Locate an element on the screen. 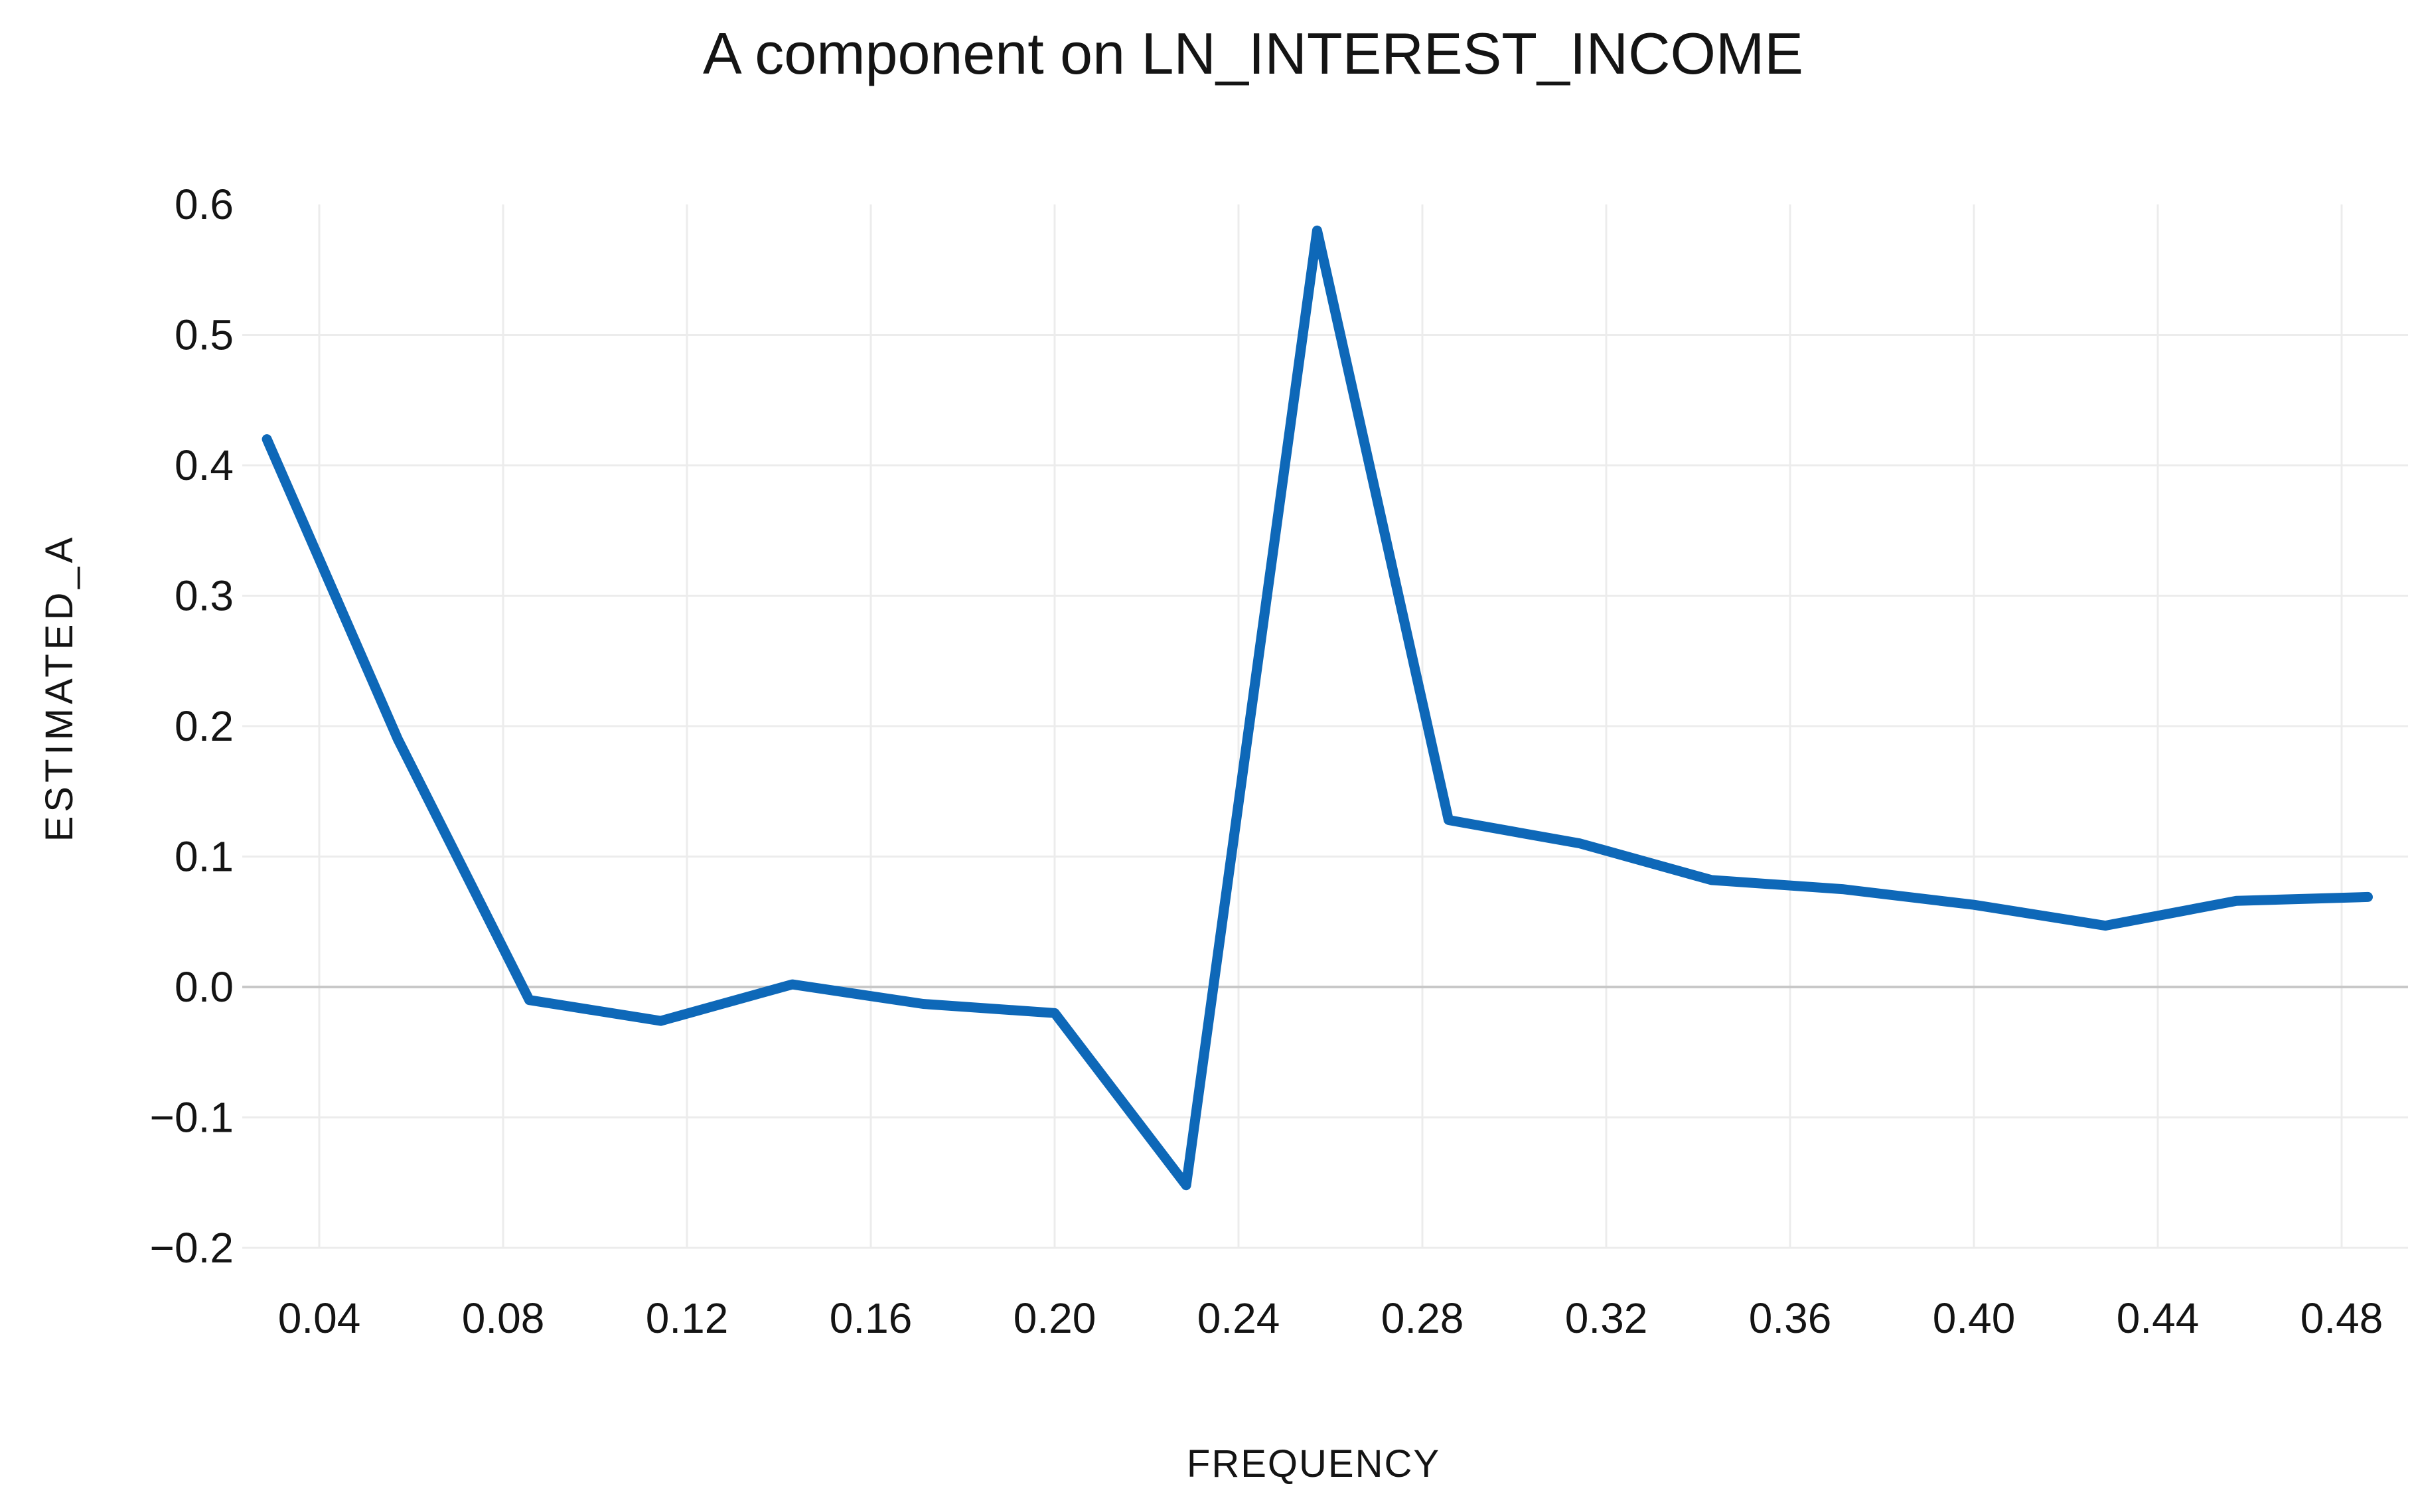 Image resolution: width=2410 pixels, height=1512 pixels. x-tick-label: 0.28 is located at coordinates (1423, 1318).